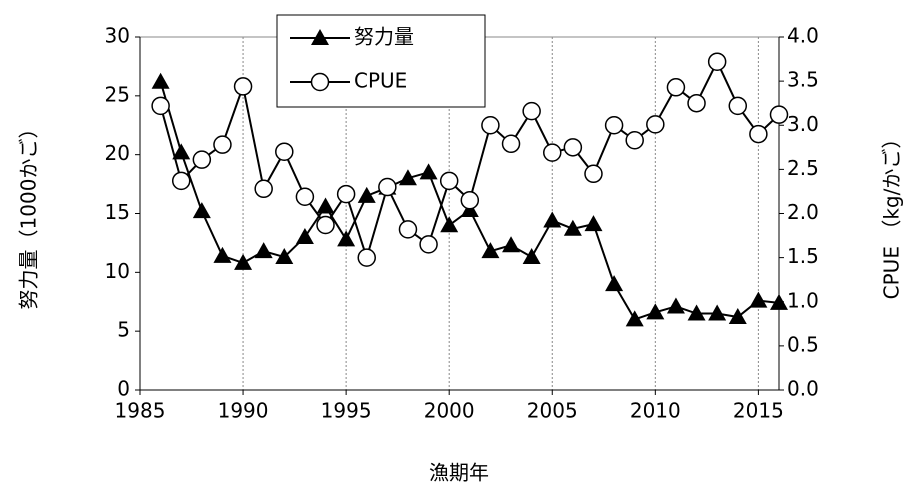  I want to click on y-tick-label: 15, so click(117, 212).